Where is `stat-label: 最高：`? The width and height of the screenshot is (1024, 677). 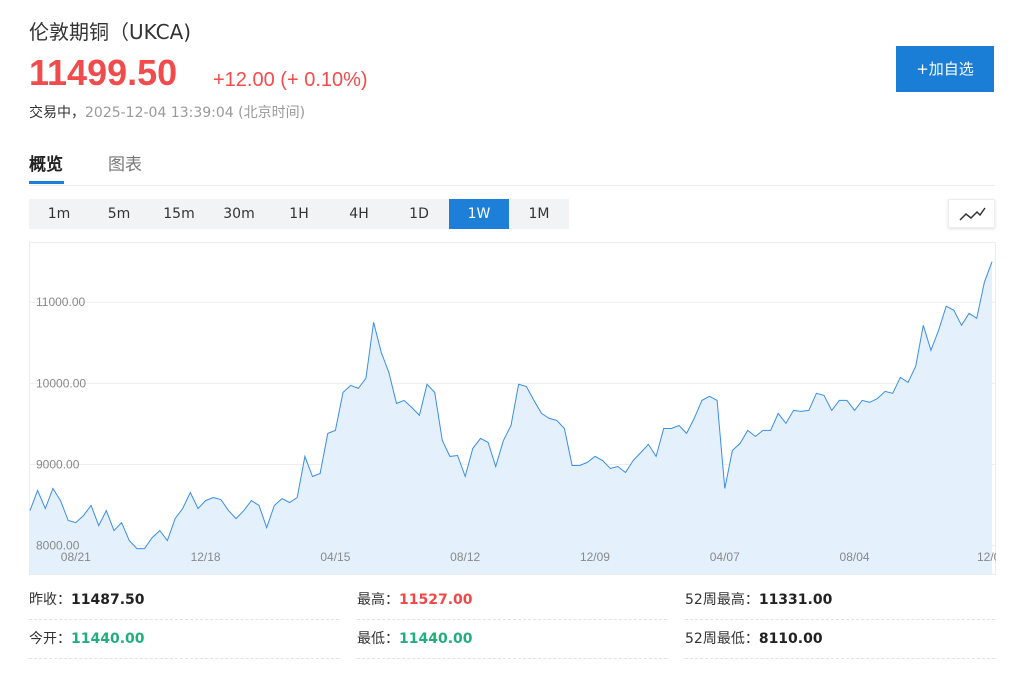 stat-label: 最高： is located at coordinates (378, 600).